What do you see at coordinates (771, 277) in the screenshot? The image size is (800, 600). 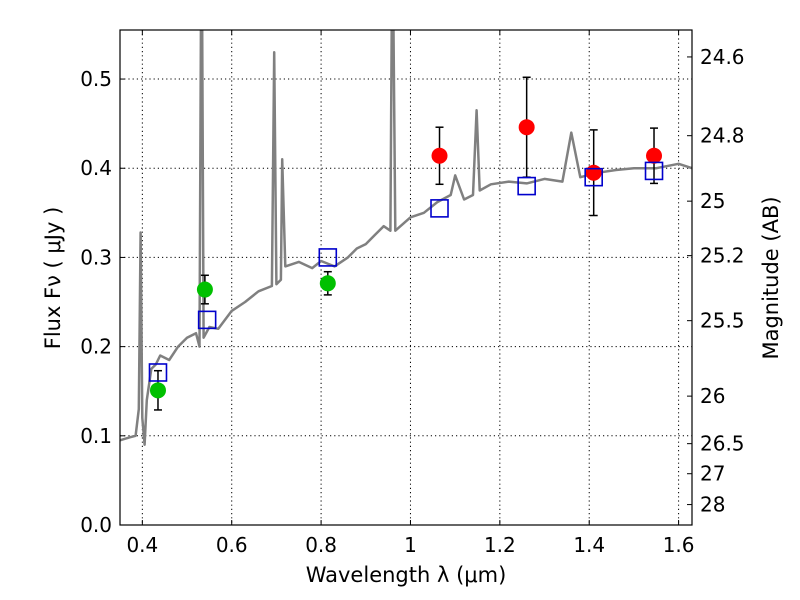 I see `right-axis-label: Magnitude (AB)` at bounding box center [771, 277].